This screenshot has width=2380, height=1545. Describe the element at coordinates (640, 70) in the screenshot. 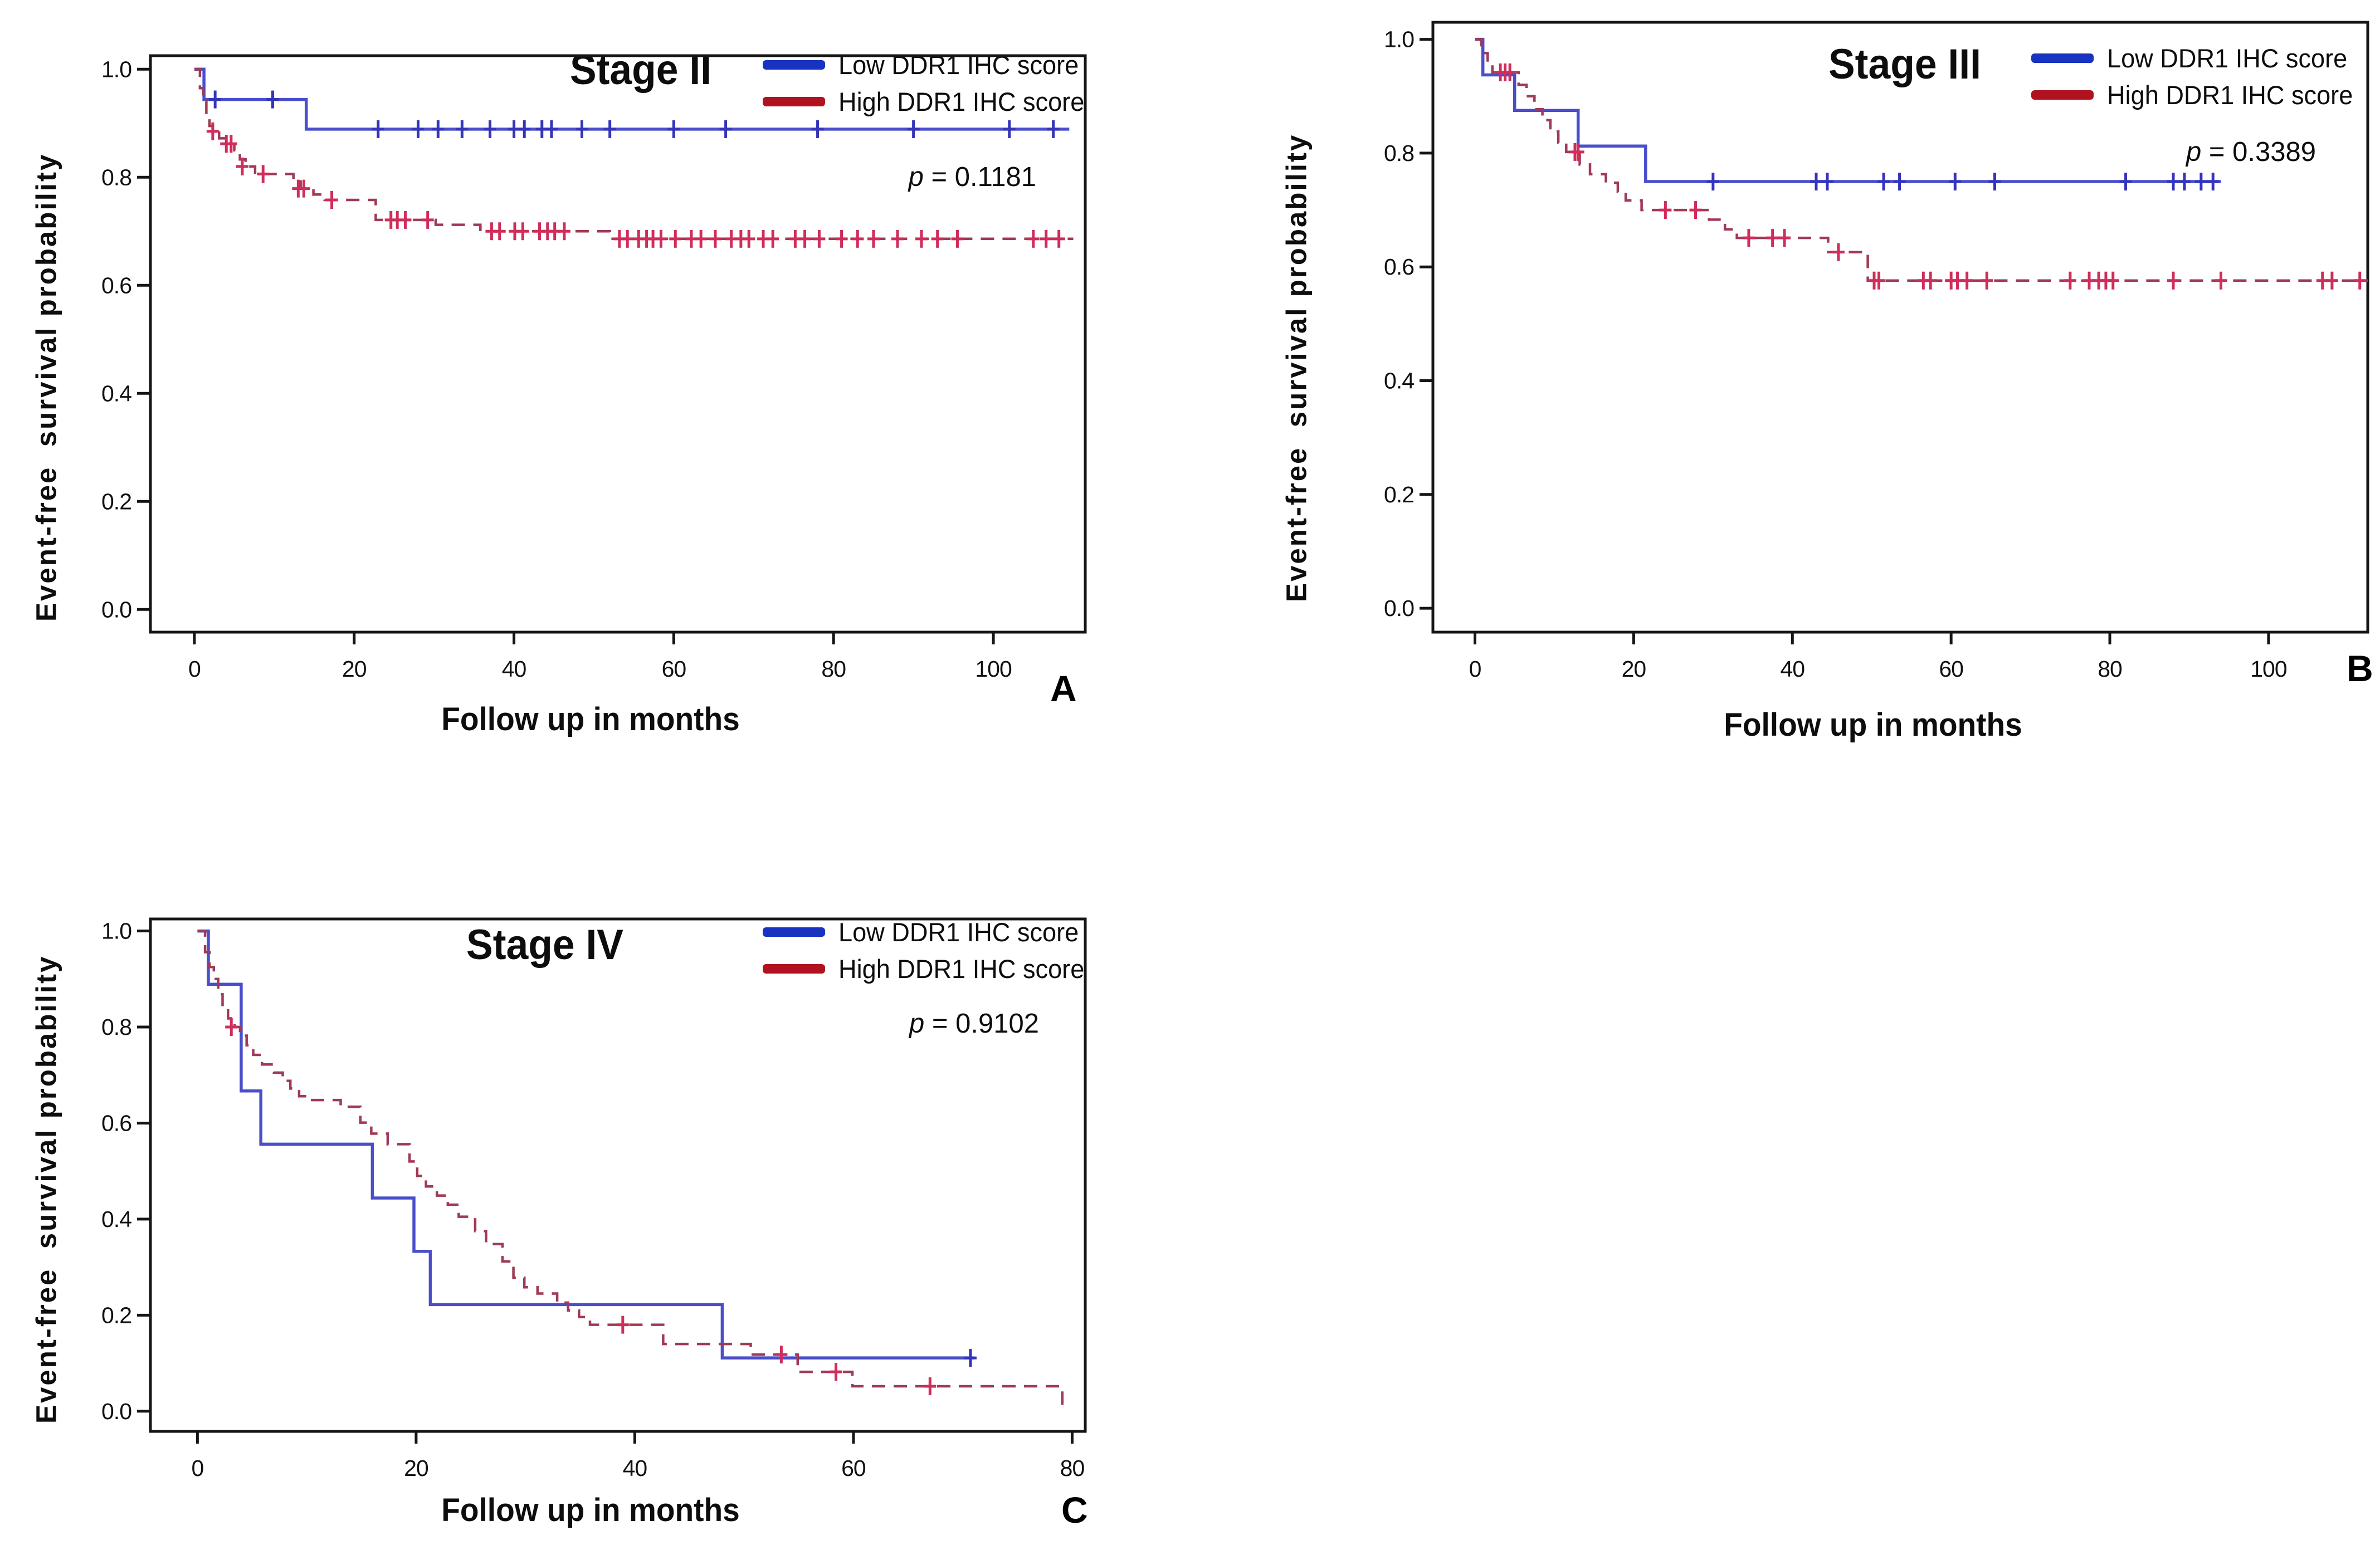

I see `panel-title: Stage II` at that location.